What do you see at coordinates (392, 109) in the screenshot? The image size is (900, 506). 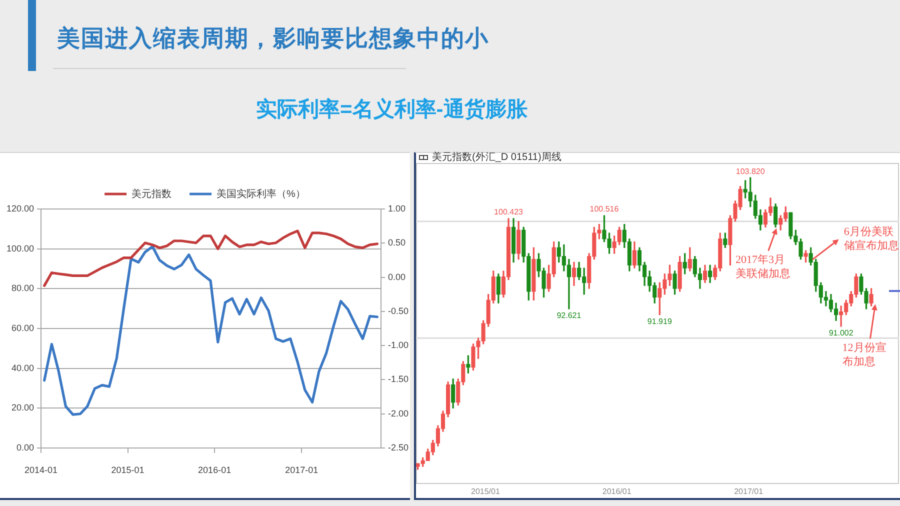 I see `chart-subtitle: 实际利率=名义利率-通货膨胀` at bounding box center [392, 109].